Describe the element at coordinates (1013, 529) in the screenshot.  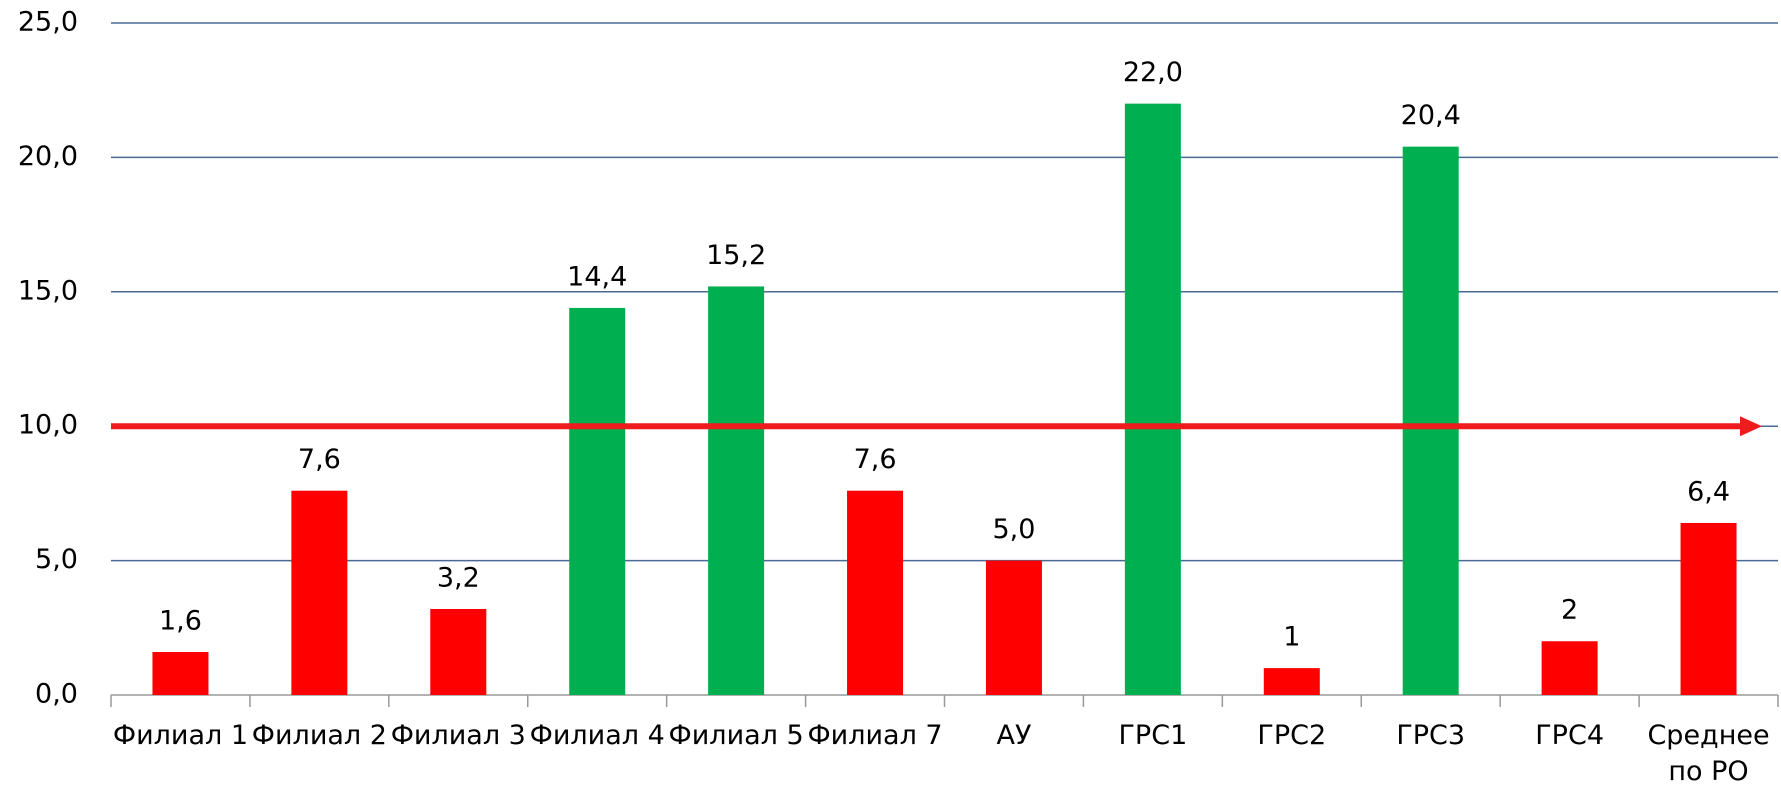
I see `value-label: 5,0` at that location.